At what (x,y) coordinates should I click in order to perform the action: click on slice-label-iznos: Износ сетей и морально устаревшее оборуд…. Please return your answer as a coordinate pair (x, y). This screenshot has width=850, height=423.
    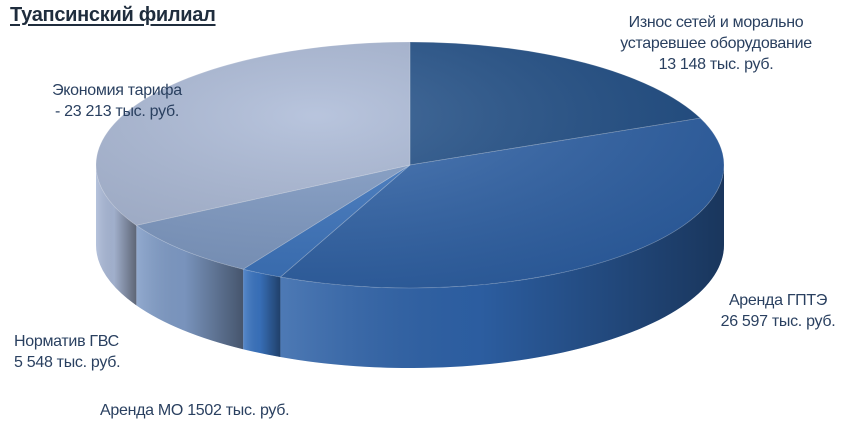
    Looking at the image, I should click on (716, 43).